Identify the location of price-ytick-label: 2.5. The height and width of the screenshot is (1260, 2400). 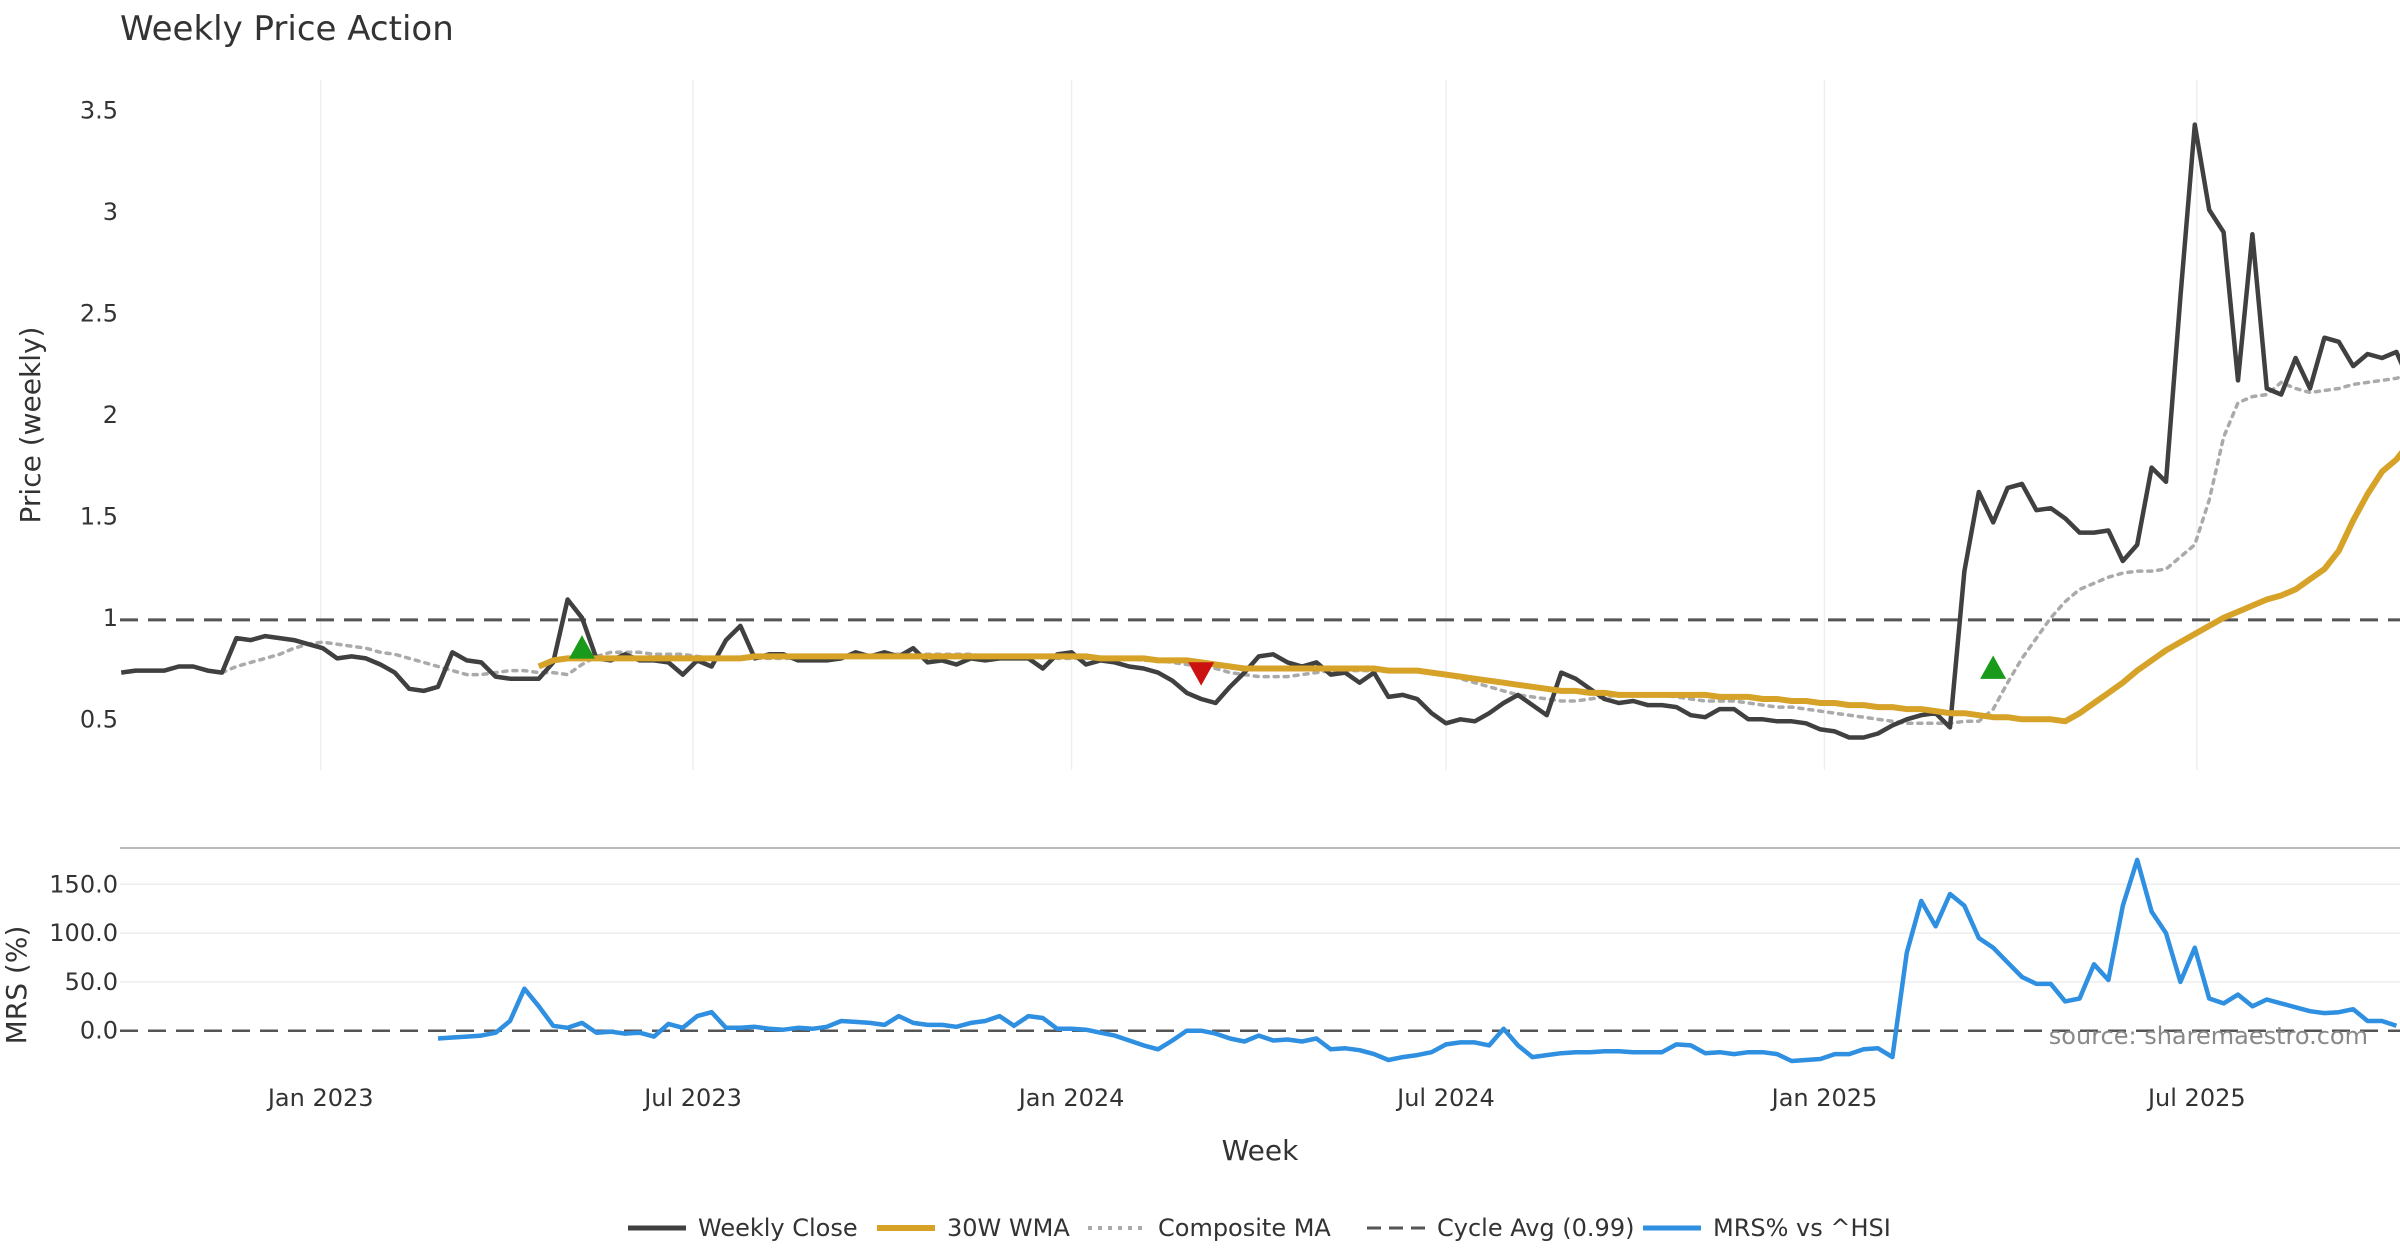
(99, 313).